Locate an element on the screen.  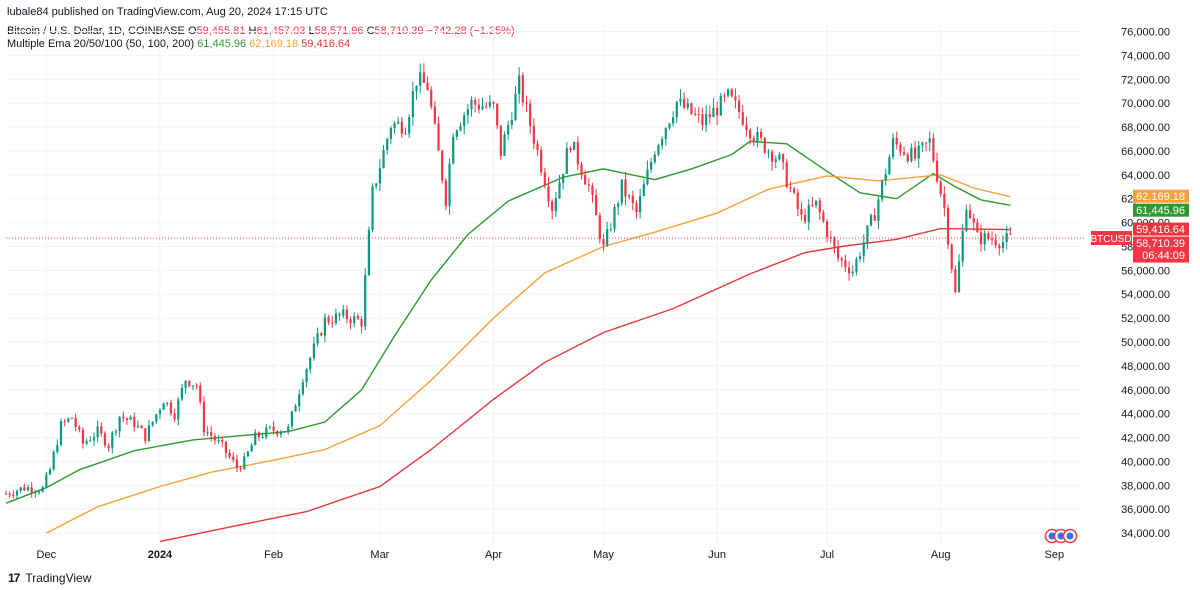
footer-brand-label: TradingView is located at coordinates (58, 578).